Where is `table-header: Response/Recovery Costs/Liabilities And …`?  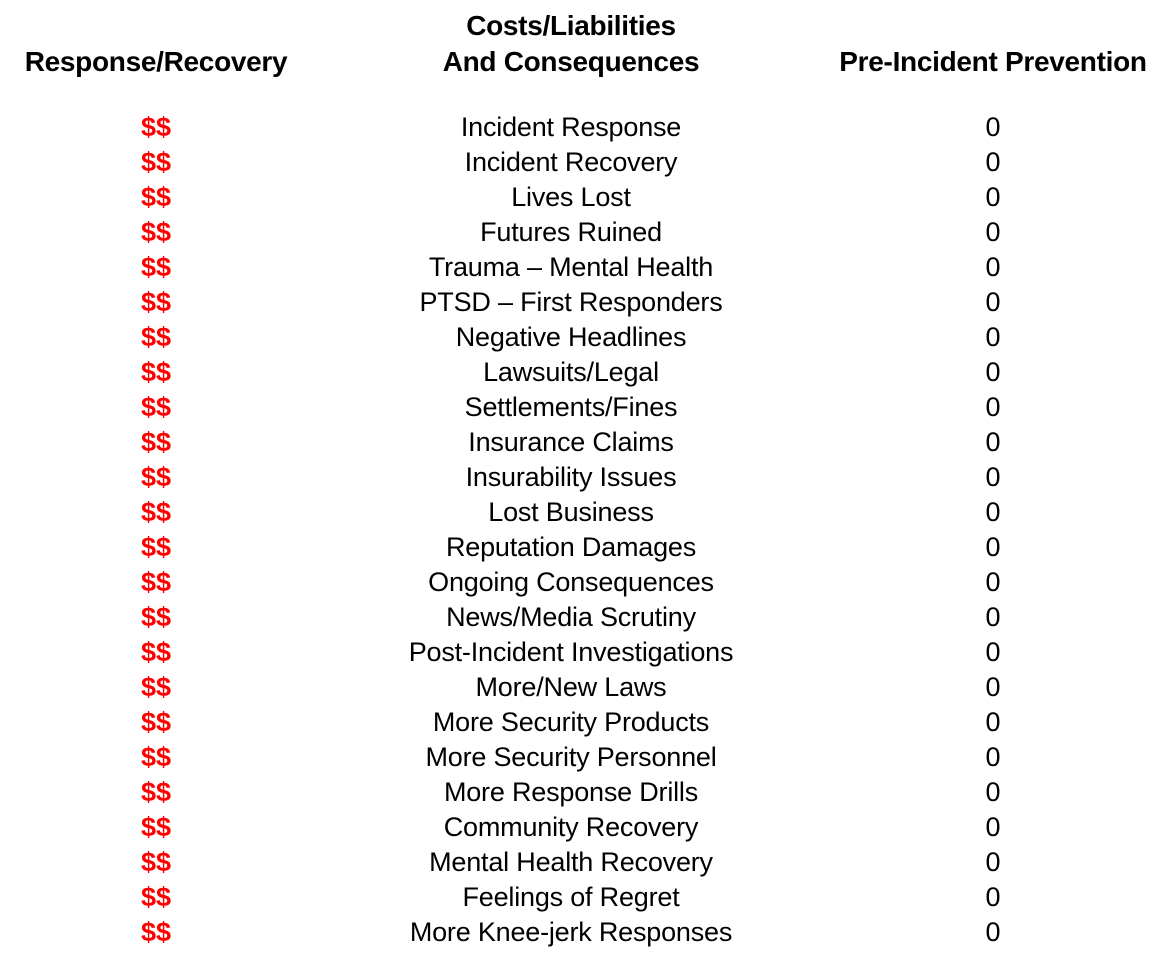
table-header: Response/Recovery Costs/Liabilities And … is located at coordinates (578, 40).